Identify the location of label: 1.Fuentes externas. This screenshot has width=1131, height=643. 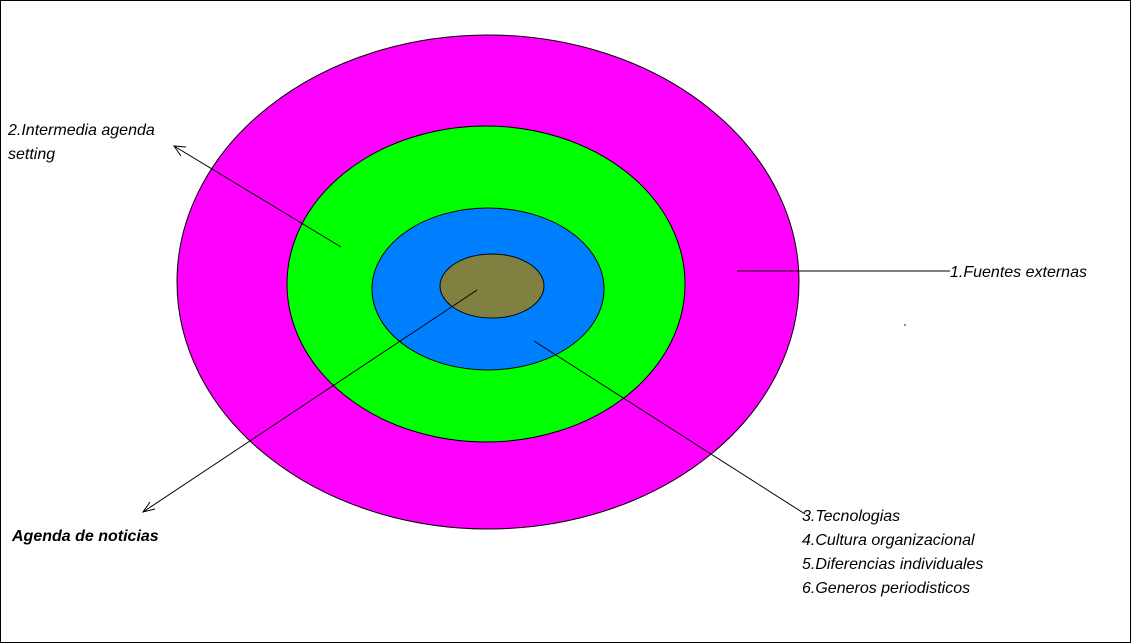
(1018, 272).